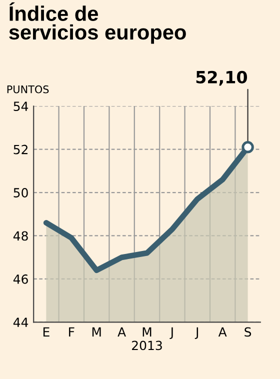  I want to click on chart-title: Índice de servicios europeo, so click(97, 23).